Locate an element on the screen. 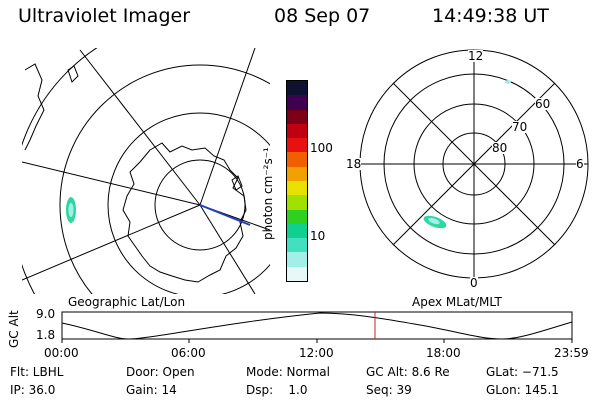 The width and height of the screenshot is (600, 400). alt-ytick-1: 1.8 is located at coordinates (46, 335).